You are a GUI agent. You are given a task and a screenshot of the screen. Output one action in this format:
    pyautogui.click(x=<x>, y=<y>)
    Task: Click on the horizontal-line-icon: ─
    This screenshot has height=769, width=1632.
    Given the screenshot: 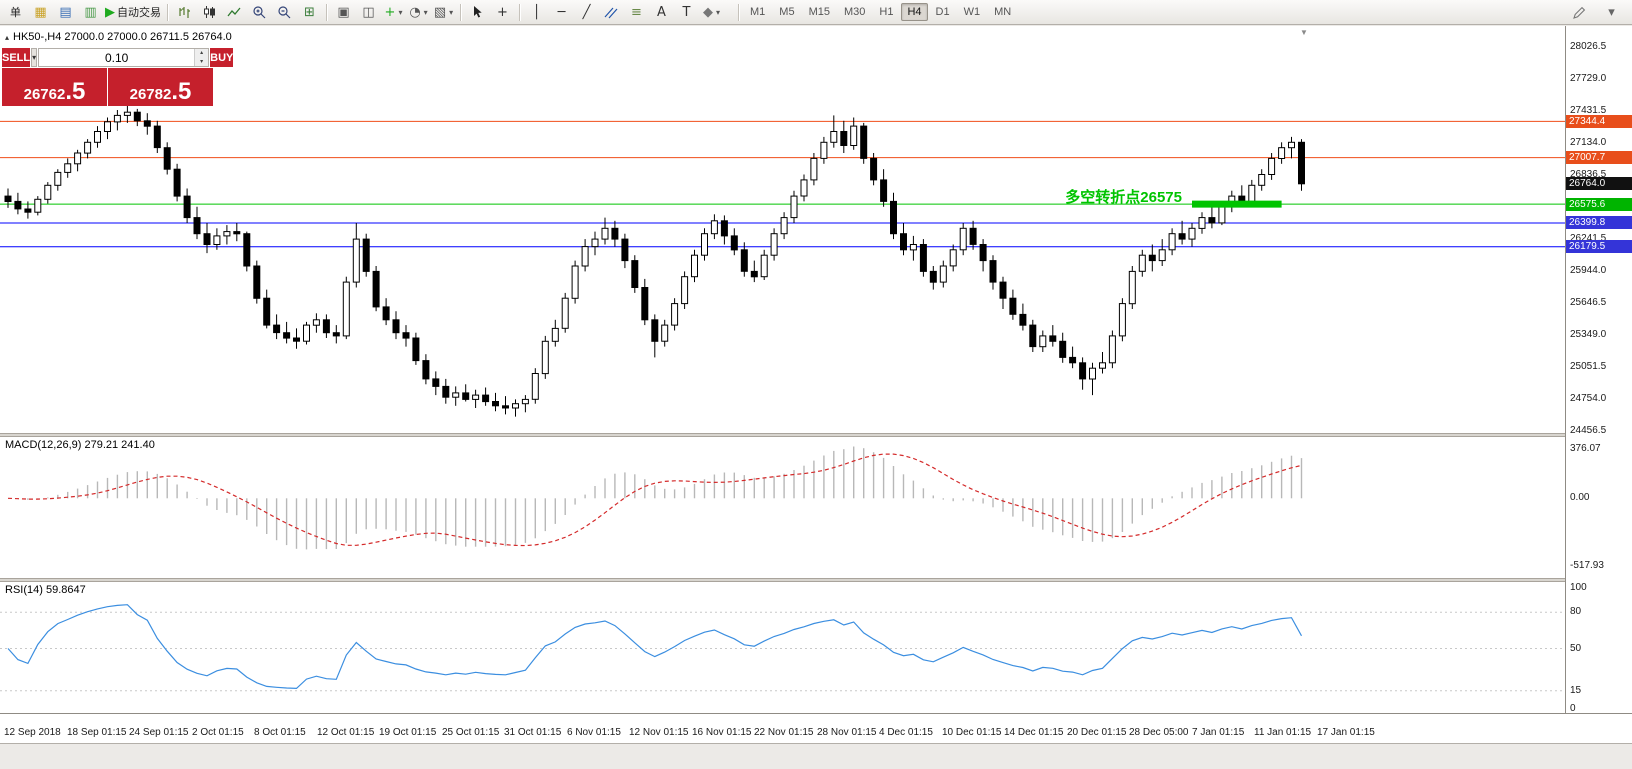 What is the action you would take?
    pyautogui.click(x=561, y=12)
    